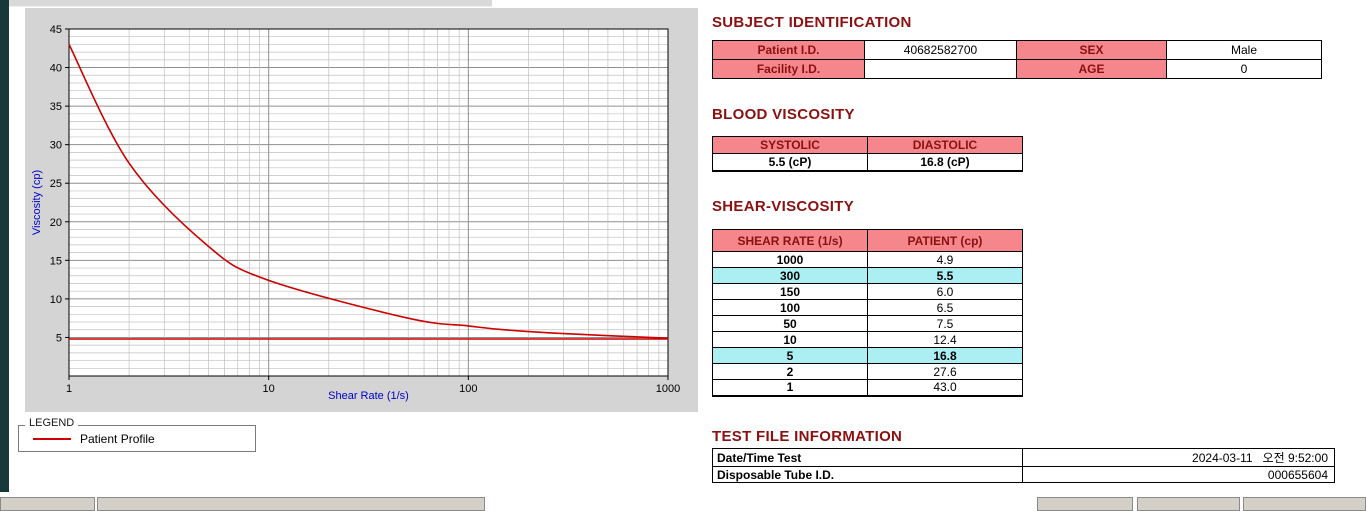  I want to click on blood-viscosity-title: BLOOD VISCOSITY, so click(783, 114).